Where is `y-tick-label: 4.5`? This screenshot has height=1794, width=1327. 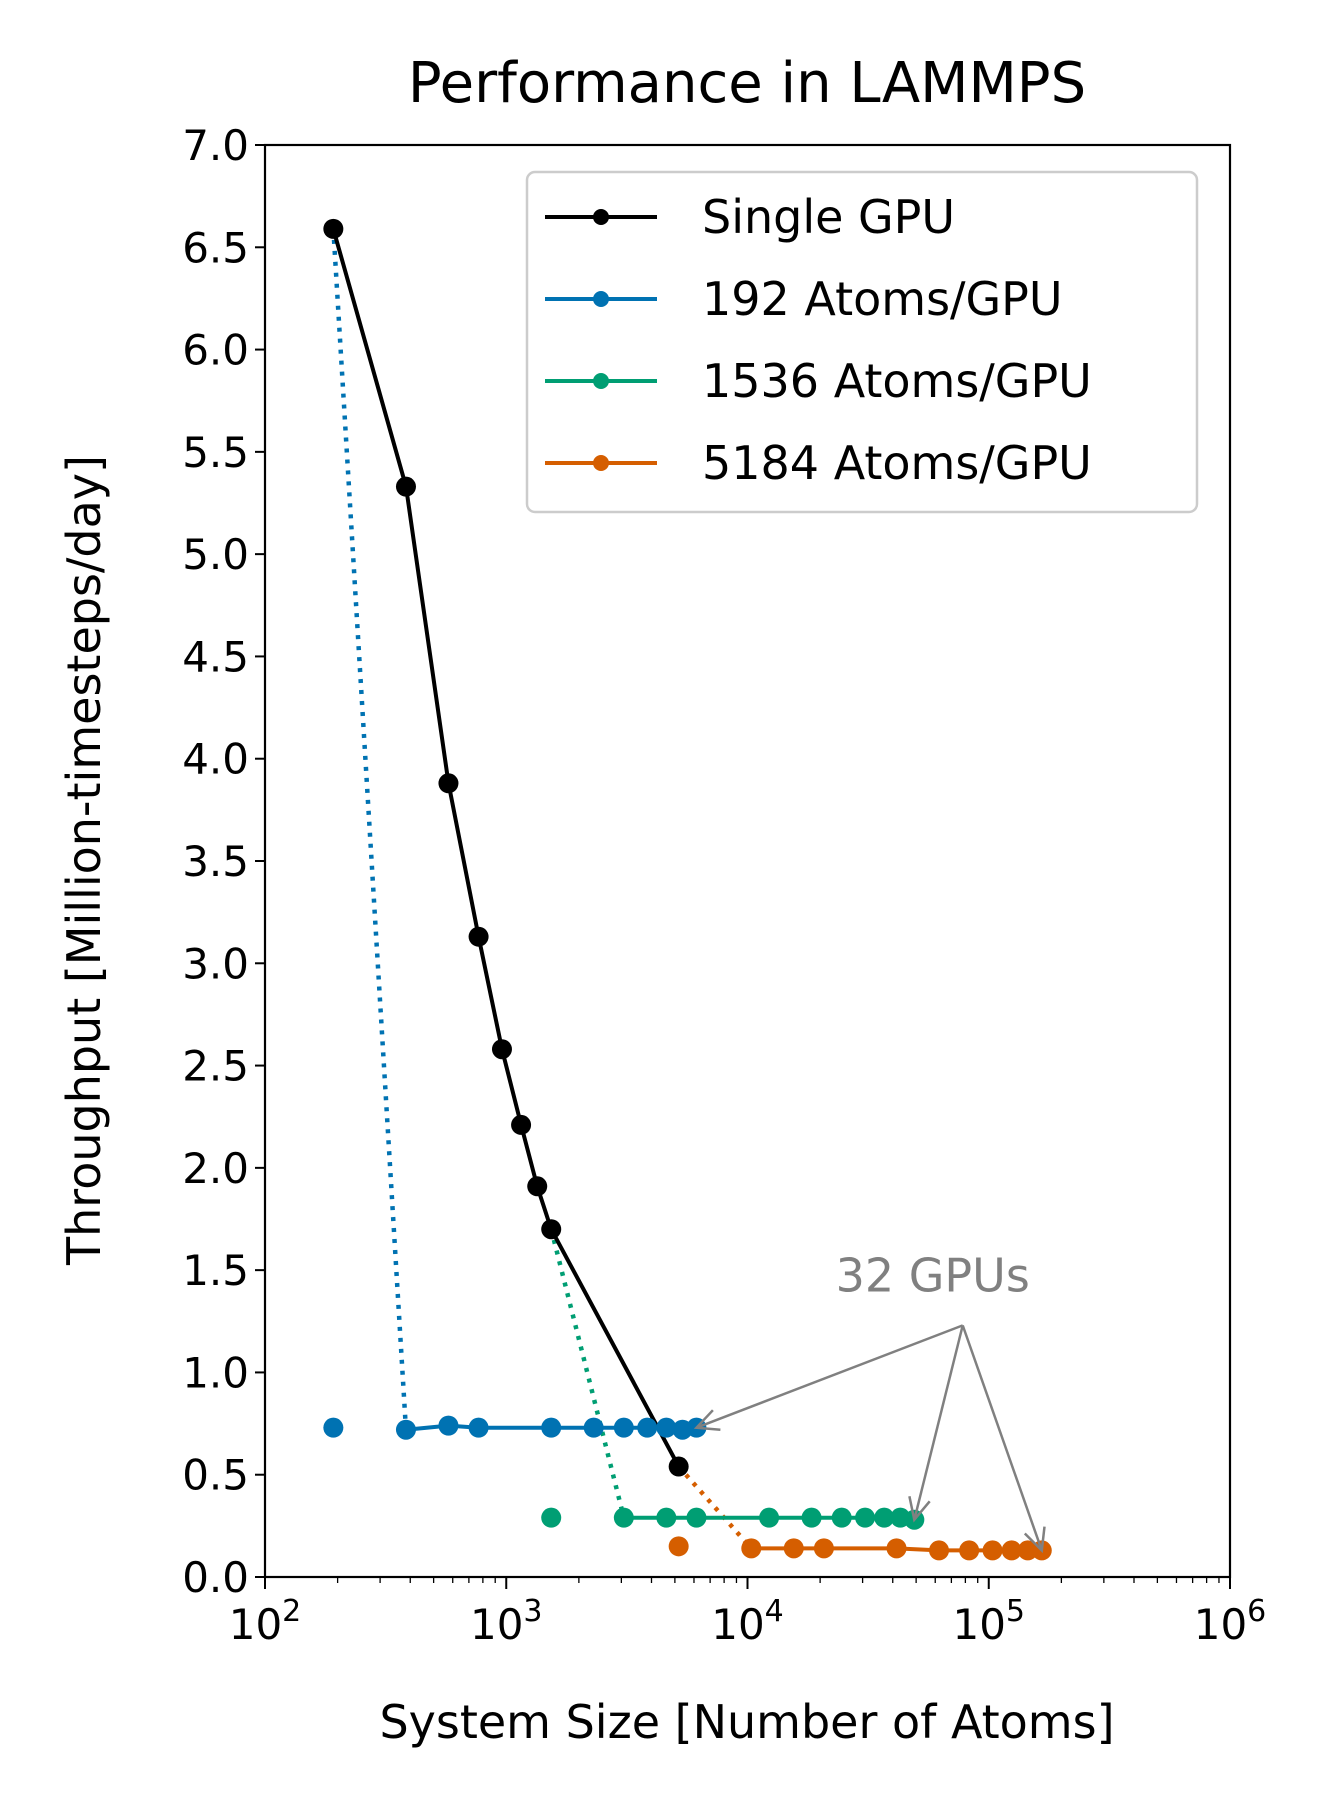 y-tick-label: 4.5 is located at coordinates (215, 656).